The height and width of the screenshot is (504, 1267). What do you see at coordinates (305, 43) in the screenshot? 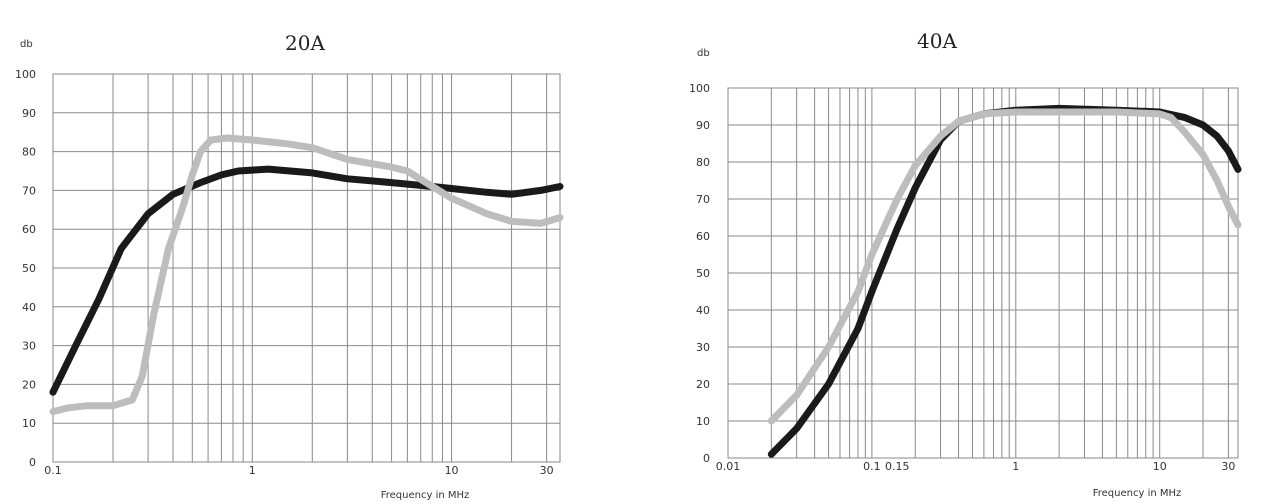
I see `chart-20a-title: 20A` at bounding box center [305, 43].